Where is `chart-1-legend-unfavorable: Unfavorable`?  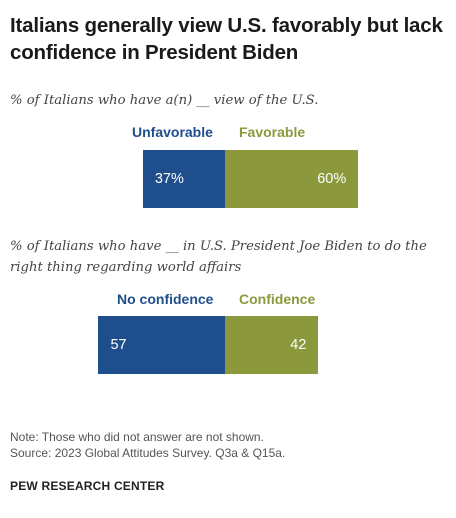 chart-1-legend-unfavorable: Unfavorable is located at coordinates (172, 132).